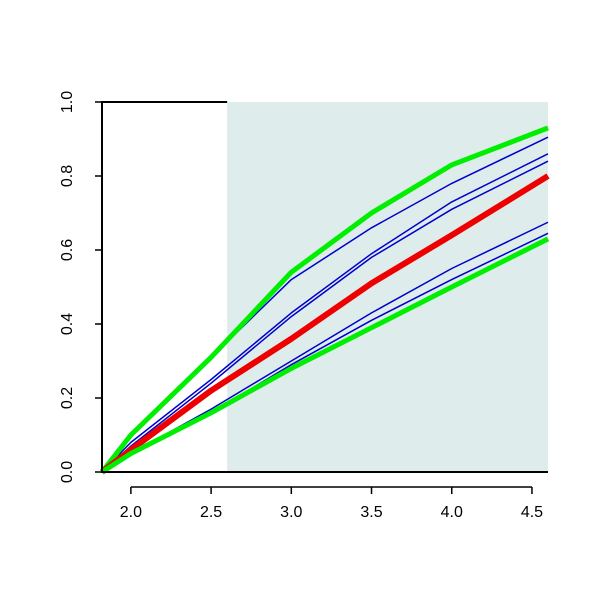  What do you see at coordinates (67, 472) in the screenshot?
I see `y-tick-label: 0.0` at bounding box center [67, 472].